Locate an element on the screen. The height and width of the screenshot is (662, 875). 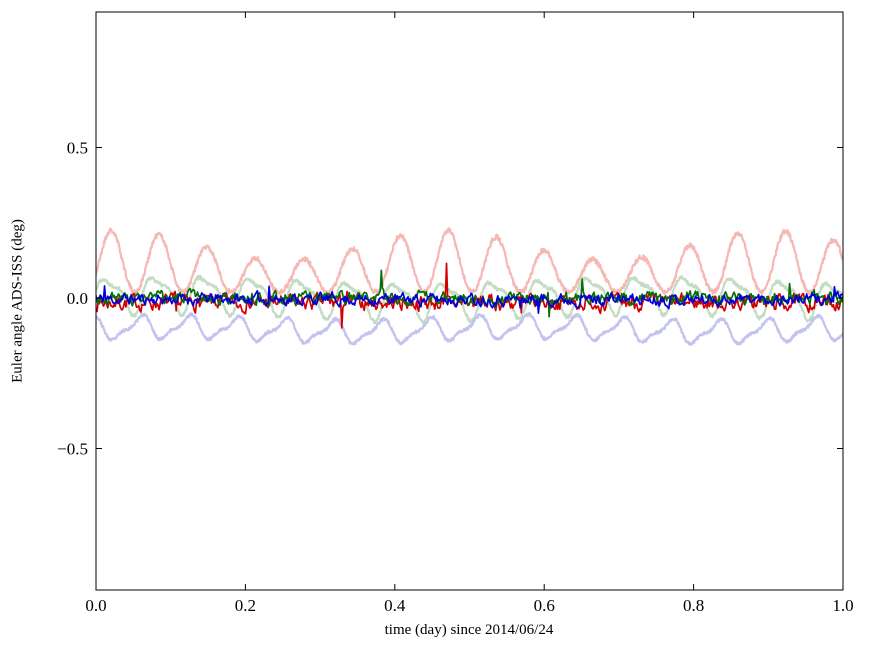
x-tick-label: 0.4 is located at coordinates (395, 605).